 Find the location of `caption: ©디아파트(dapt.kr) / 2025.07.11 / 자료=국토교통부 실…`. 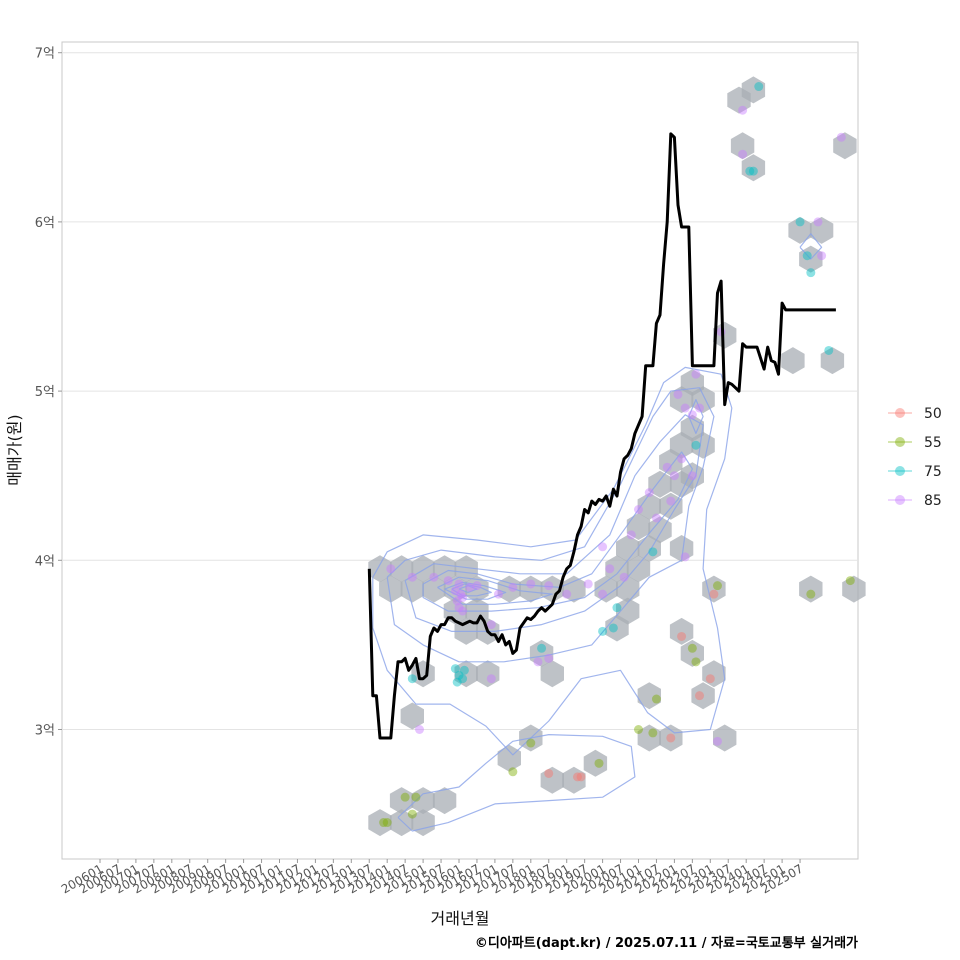

caption: ©디아파트(dapt.kr) / 2025.07.11 / 자료=국토교통부 실… is located at coordinates (666, 943).